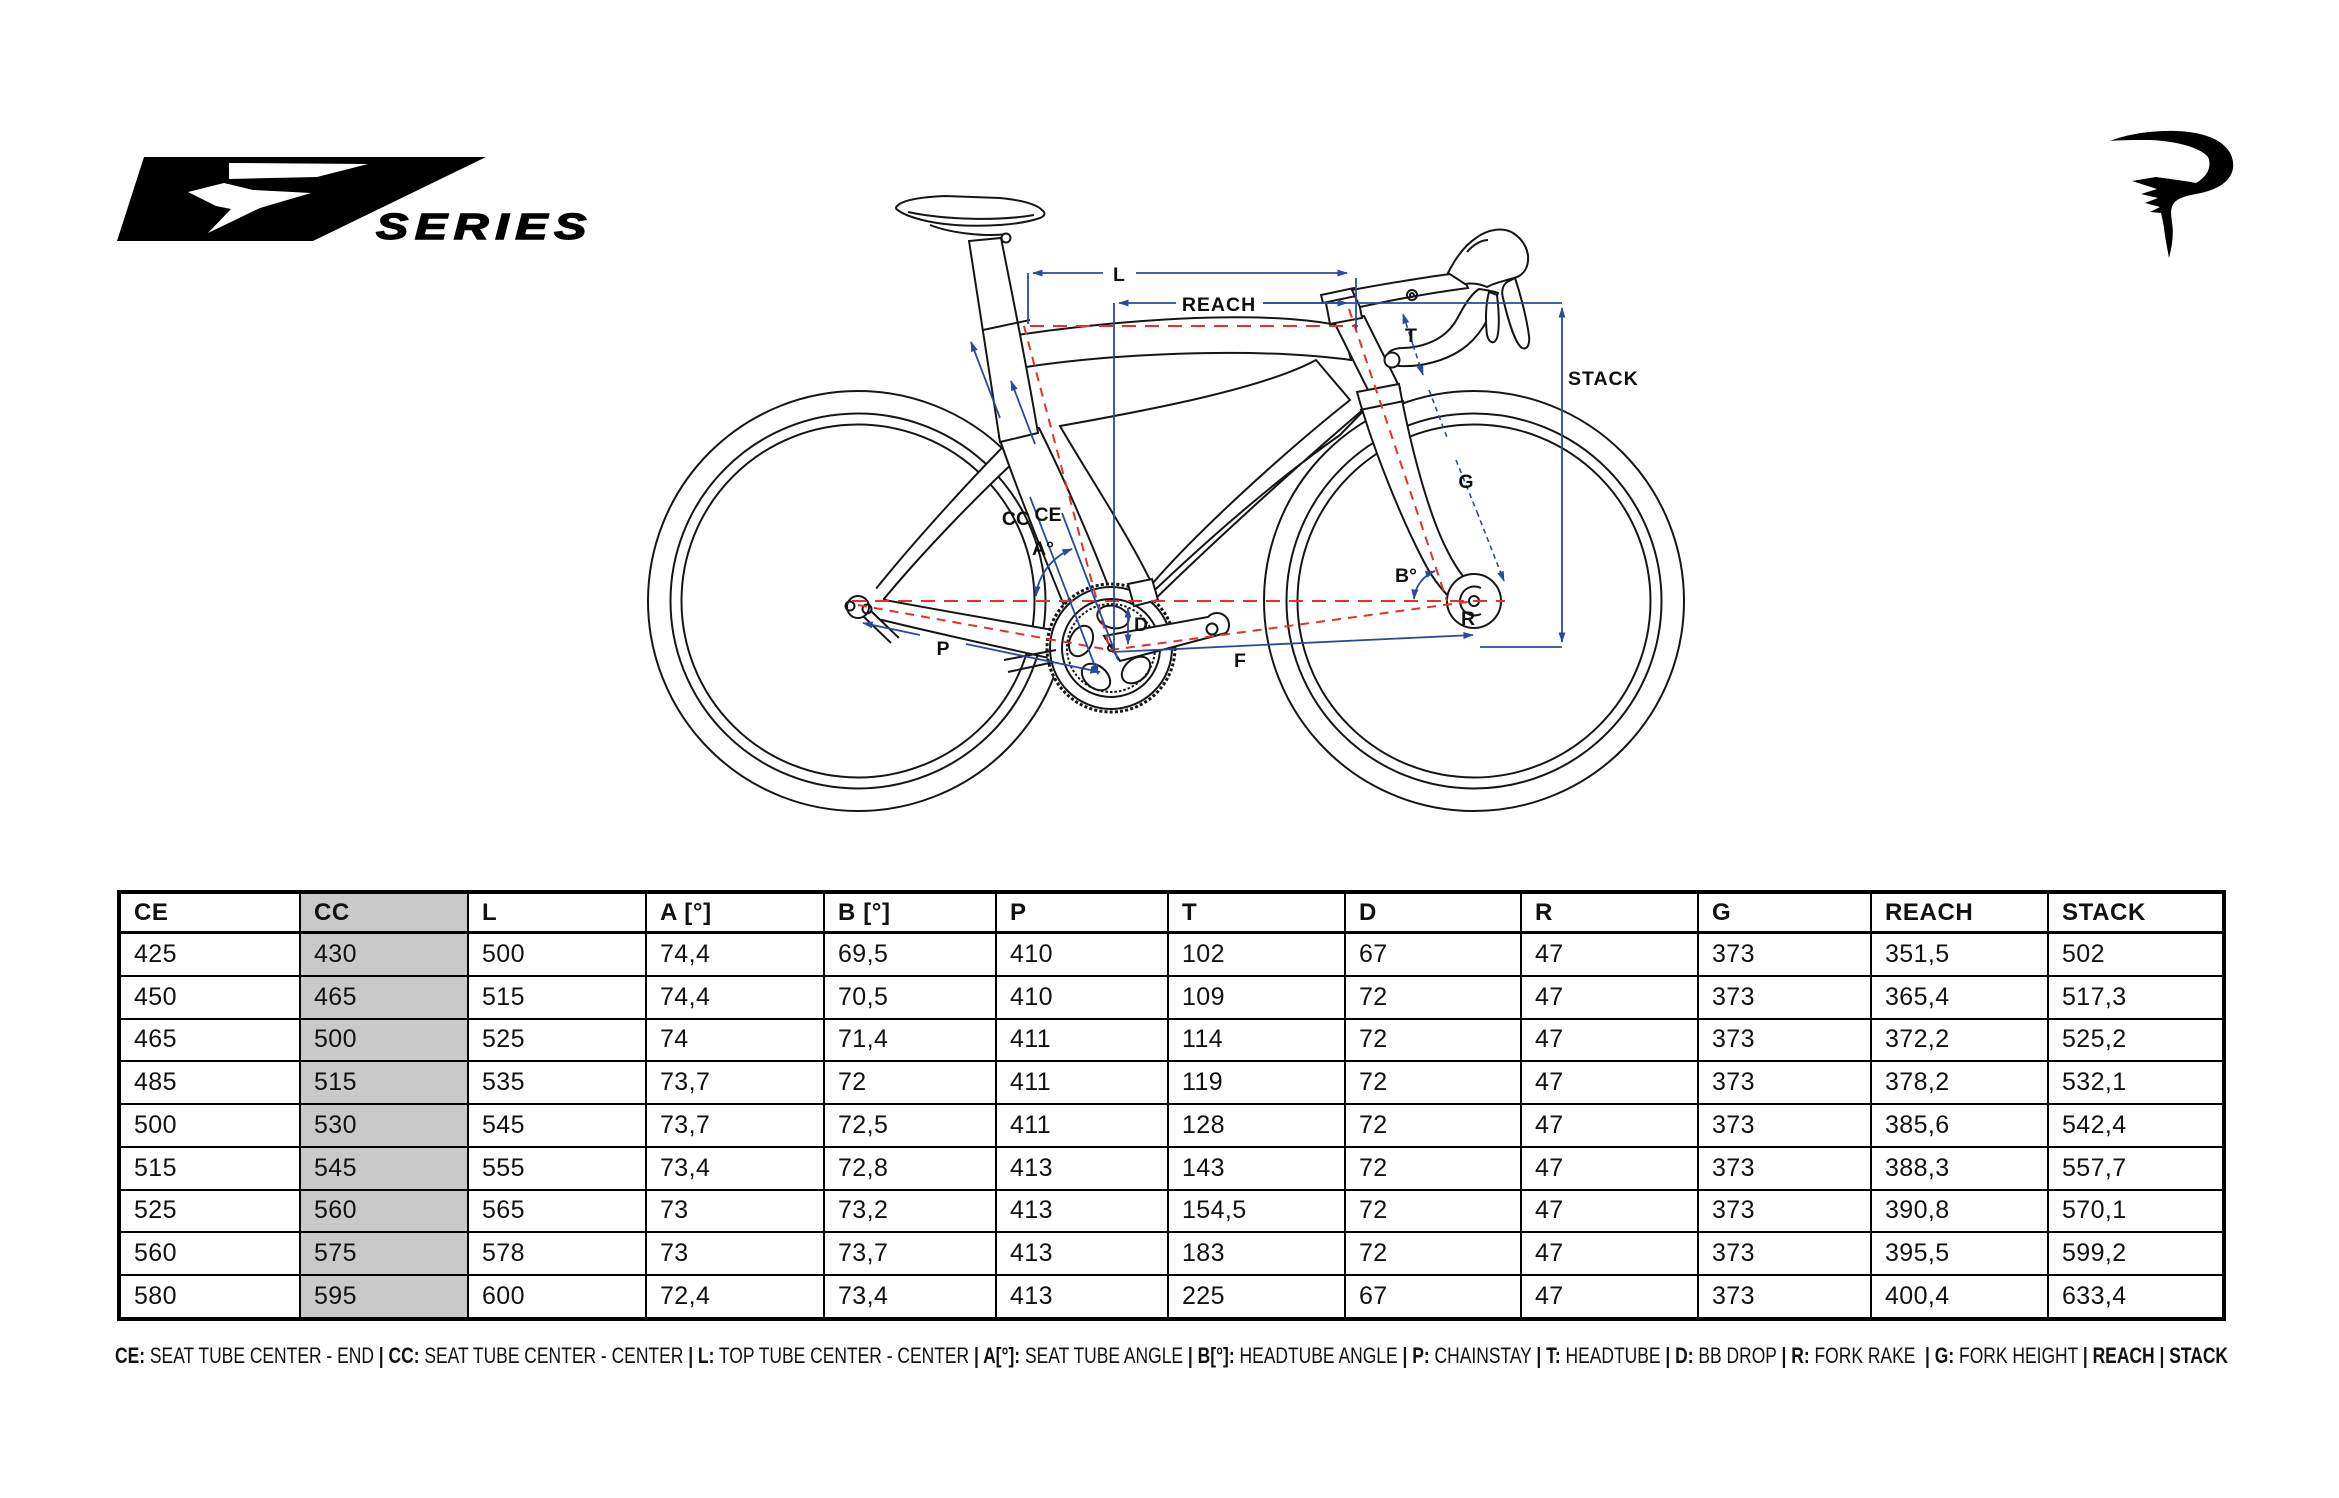  Describe the element at coordinates (942, 649) in the screenshot. I see `svg-text: P` at that location.